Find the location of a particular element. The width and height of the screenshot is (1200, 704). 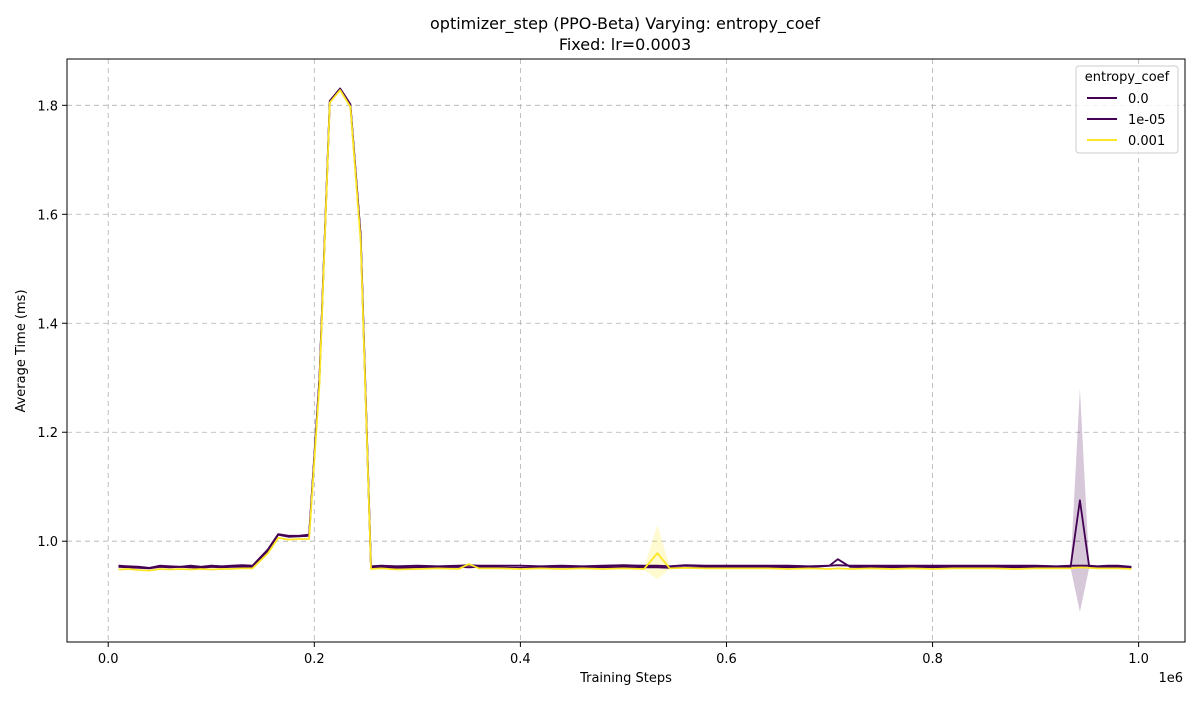

x-tick-label: 0.4 is located at coordinates (520, 659).